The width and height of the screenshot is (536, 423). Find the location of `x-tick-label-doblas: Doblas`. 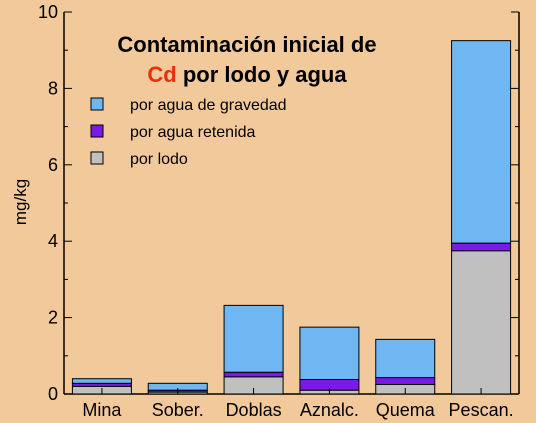

x-tick-label-doblas: Doblas is located at coordinates (254, 410).